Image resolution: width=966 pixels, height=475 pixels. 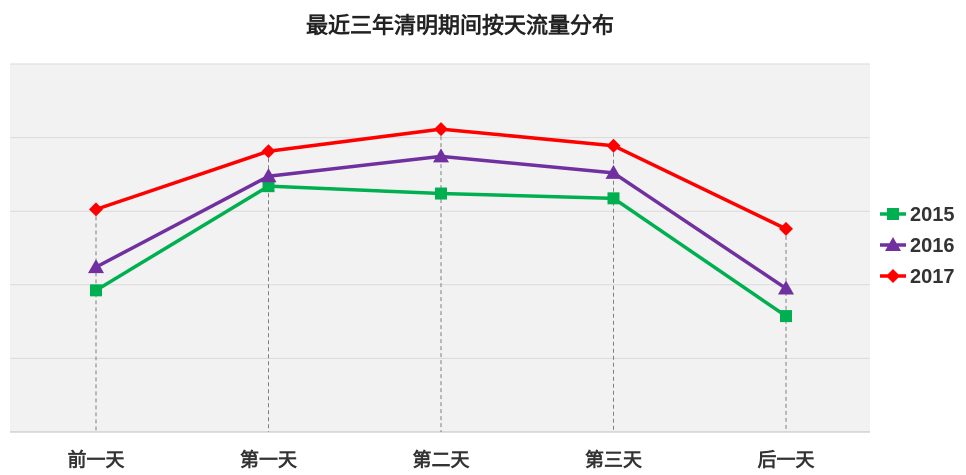 What do you see at coordinates (932, 277) in the screenshot?
I see `legend-label: 2017` at bounding box center [932, 277].